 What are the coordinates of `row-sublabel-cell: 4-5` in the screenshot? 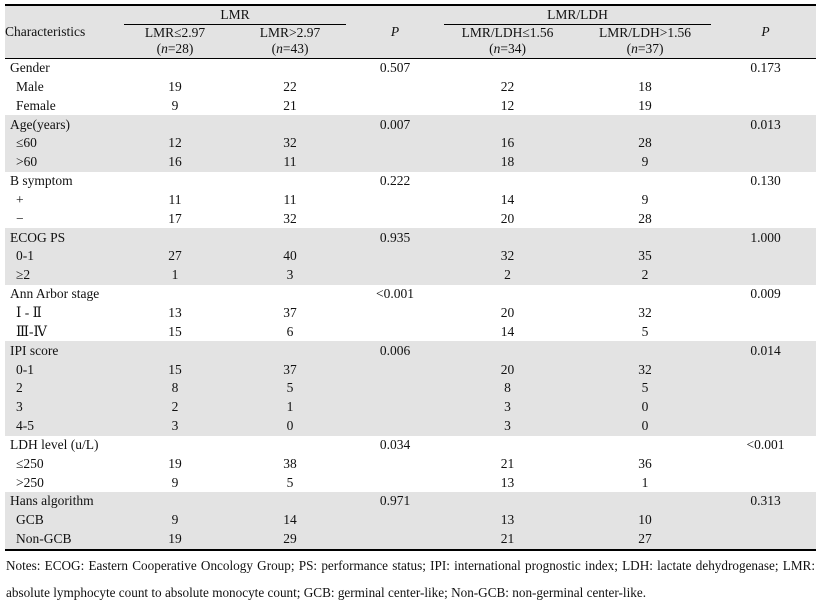 It's located at (62, 426).